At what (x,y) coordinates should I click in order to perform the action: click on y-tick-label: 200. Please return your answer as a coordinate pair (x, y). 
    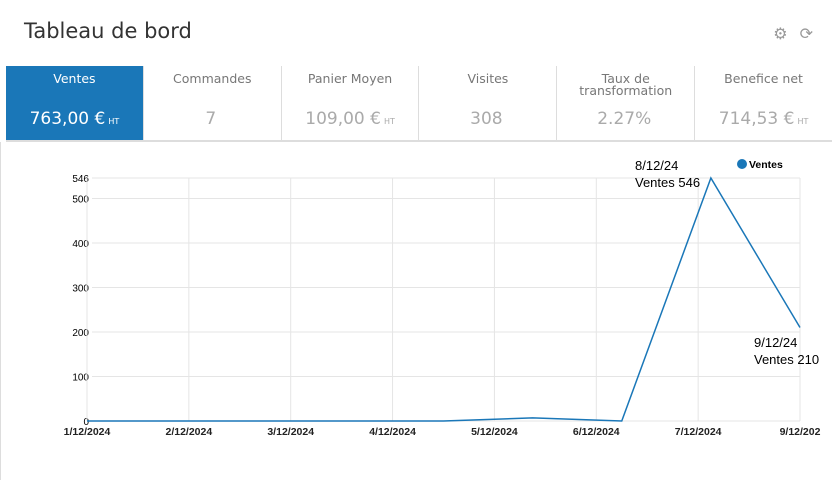
    Looking at the image, I should click on (80, 333).